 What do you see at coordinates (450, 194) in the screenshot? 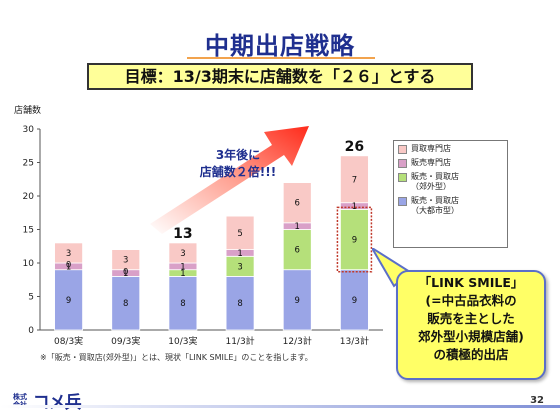
I see `chart-legend: 買取専門店販売専門店販売・買取店 （郊外型） 販売・買取店 （大都市型）` at bounding box center [450, 194].